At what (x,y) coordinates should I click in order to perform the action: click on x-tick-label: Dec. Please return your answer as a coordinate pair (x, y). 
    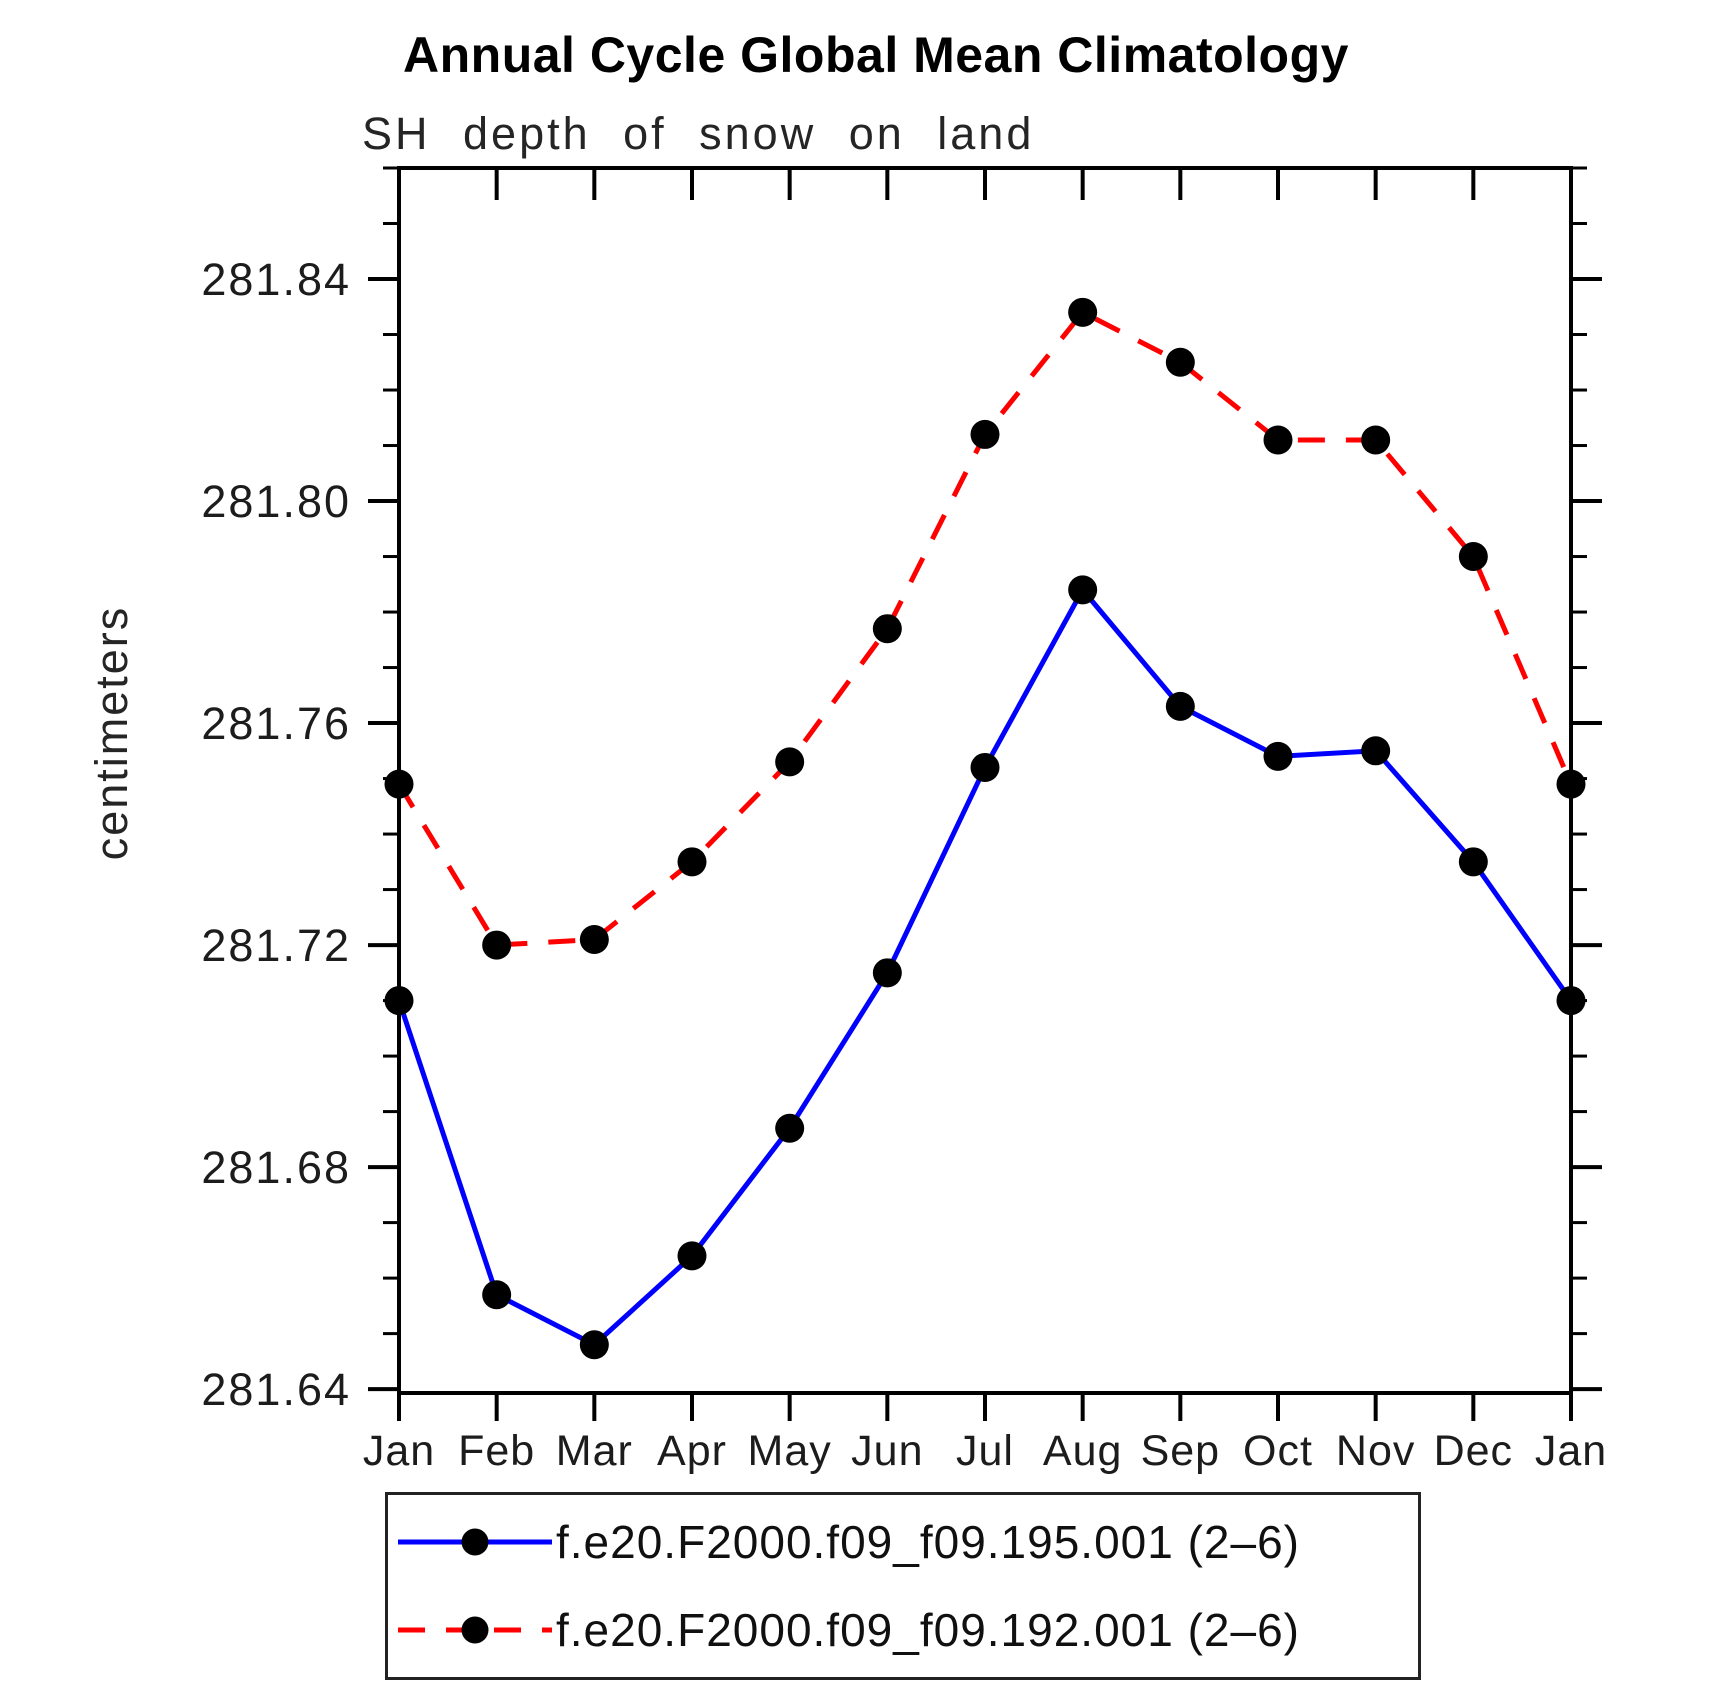
    Looking at the image, I should click on (1473, 1451).